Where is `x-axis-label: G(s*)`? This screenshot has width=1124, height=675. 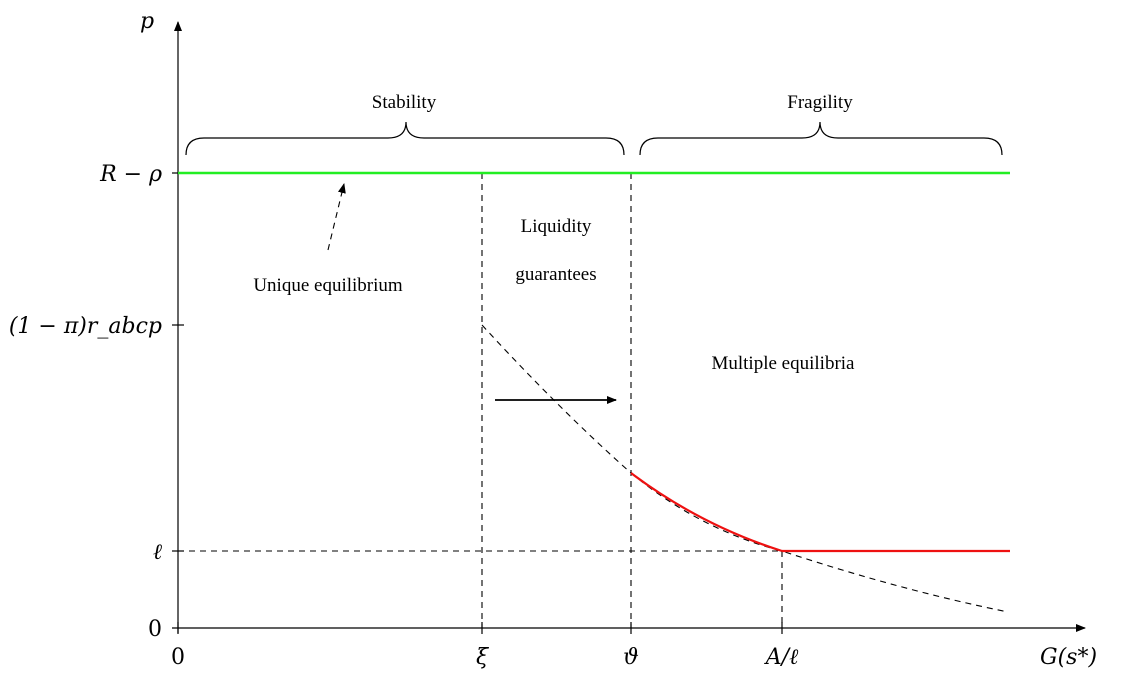 x-axis-label: G(s*) is located at coordinates (1068, 657).